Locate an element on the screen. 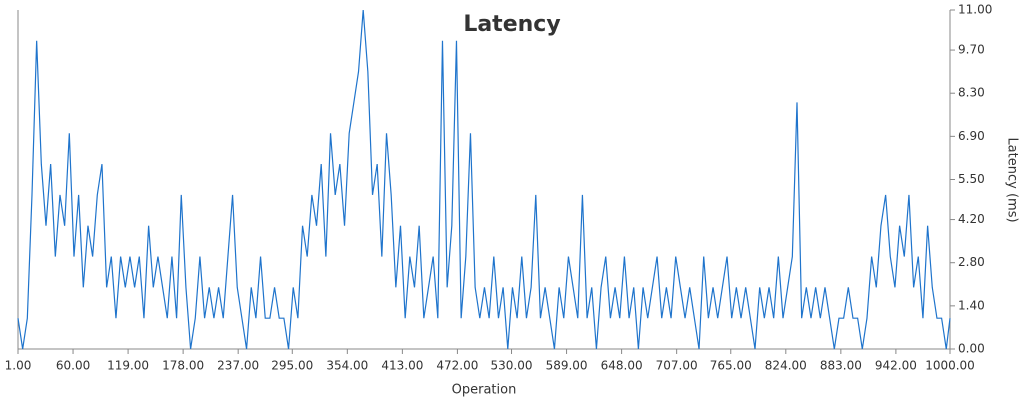 The image size is (1024, 400). x-tick-label: 60.00 is located at coordinates (73, 366).